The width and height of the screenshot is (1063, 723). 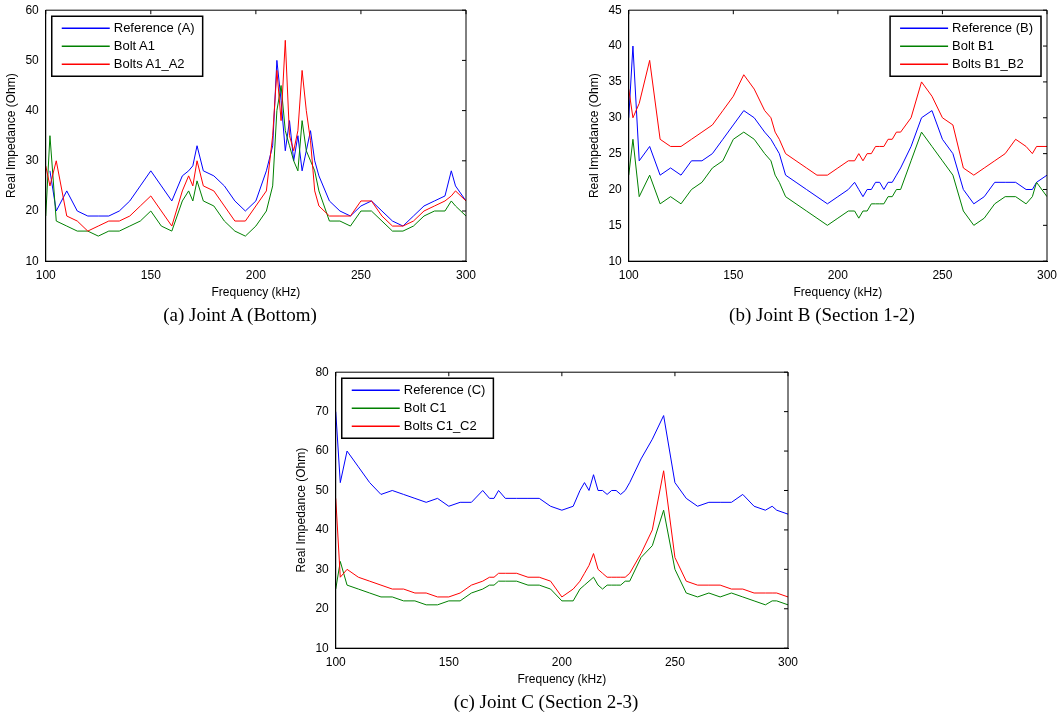 I want to click on y-tick-label: 45, so click(x=615, y=9).